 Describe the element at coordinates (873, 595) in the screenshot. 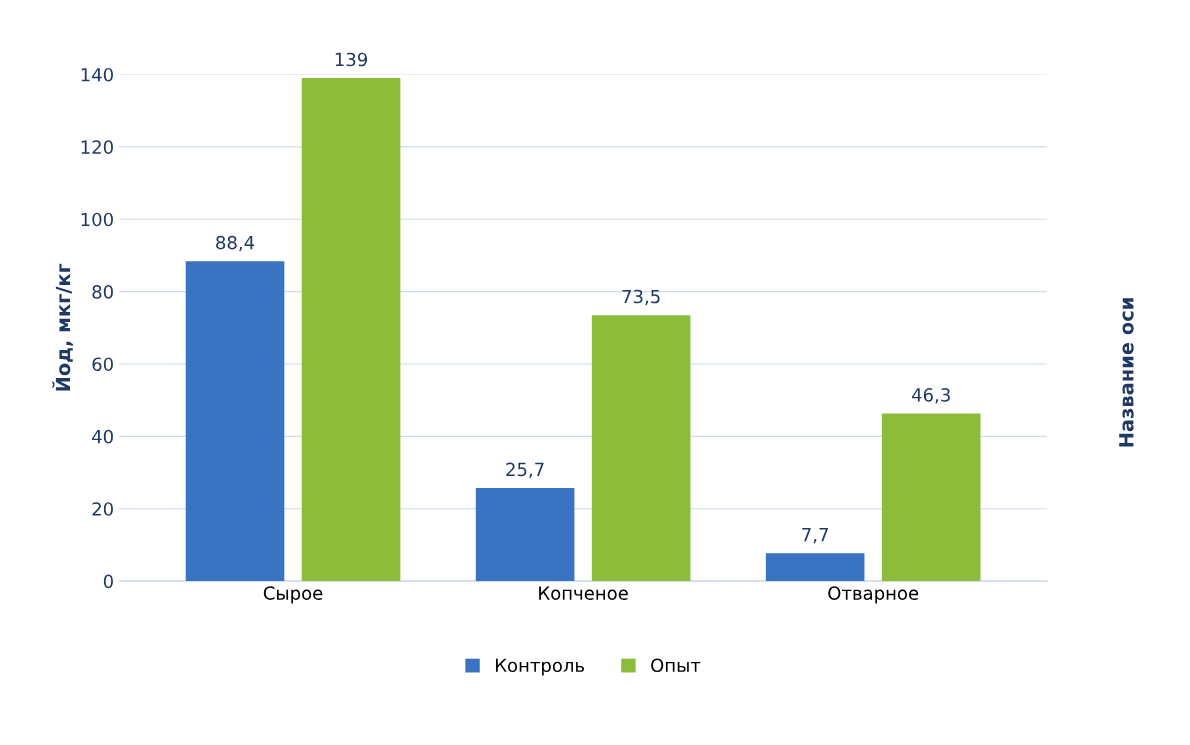

I see `x-tick-label: Отварное` at that location.